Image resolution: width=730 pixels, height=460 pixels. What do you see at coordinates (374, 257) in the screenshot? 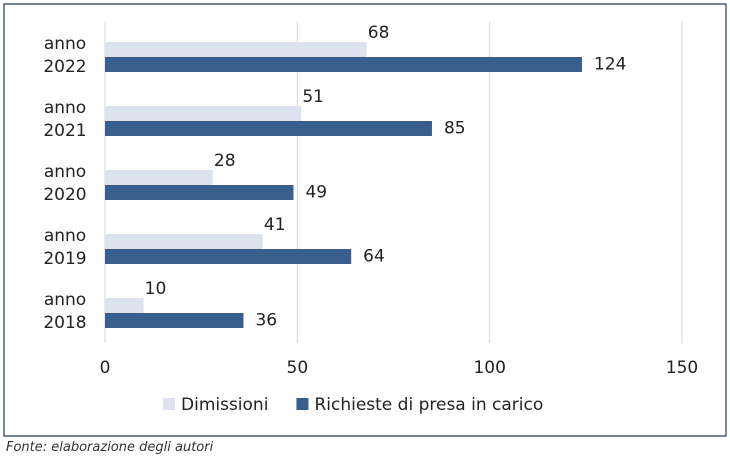
I see `data-label: 64` at bounding box center [374, 257].